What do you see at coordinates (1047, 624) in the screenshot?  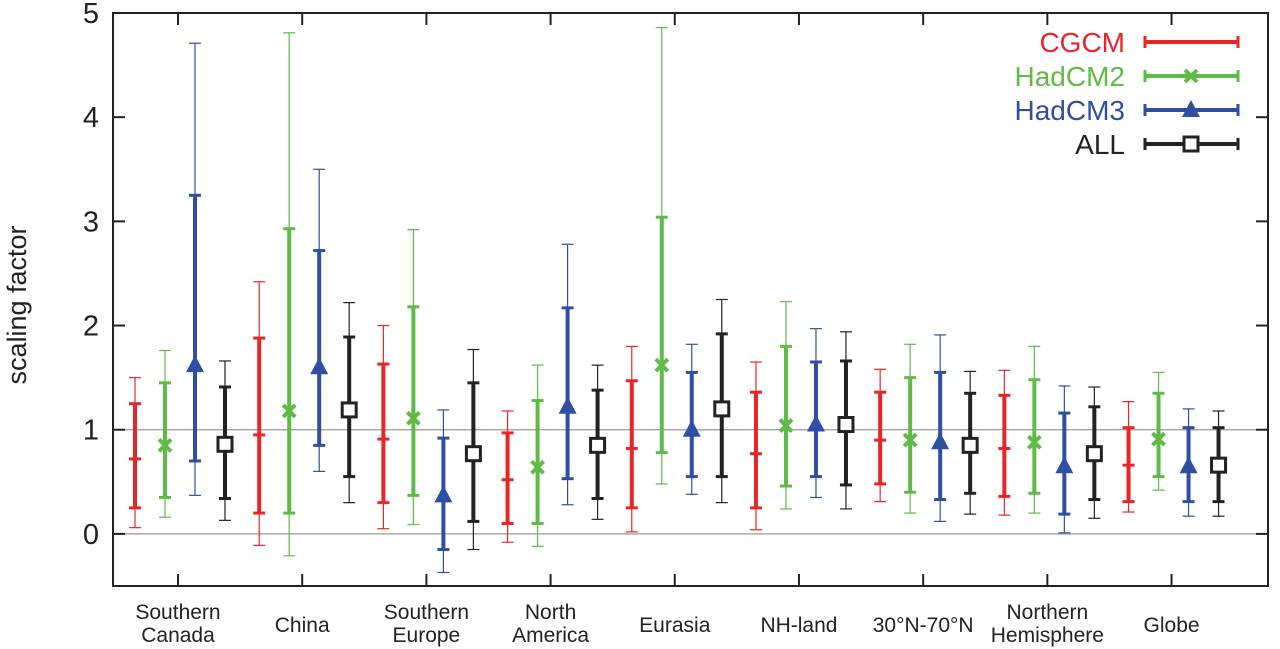 I see `category-label: Northern Hemisphere` at bounding box center [1047, 624].